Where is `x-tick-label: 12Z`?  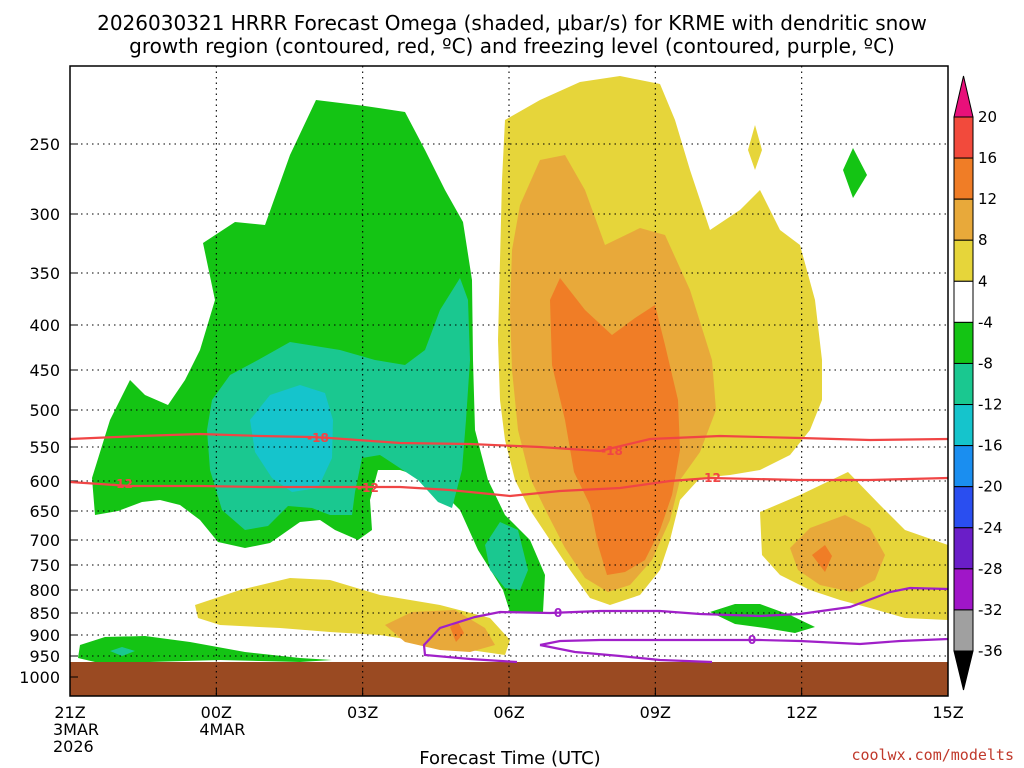
x-tick-label: 12Z is located at coordinates (801, 712).